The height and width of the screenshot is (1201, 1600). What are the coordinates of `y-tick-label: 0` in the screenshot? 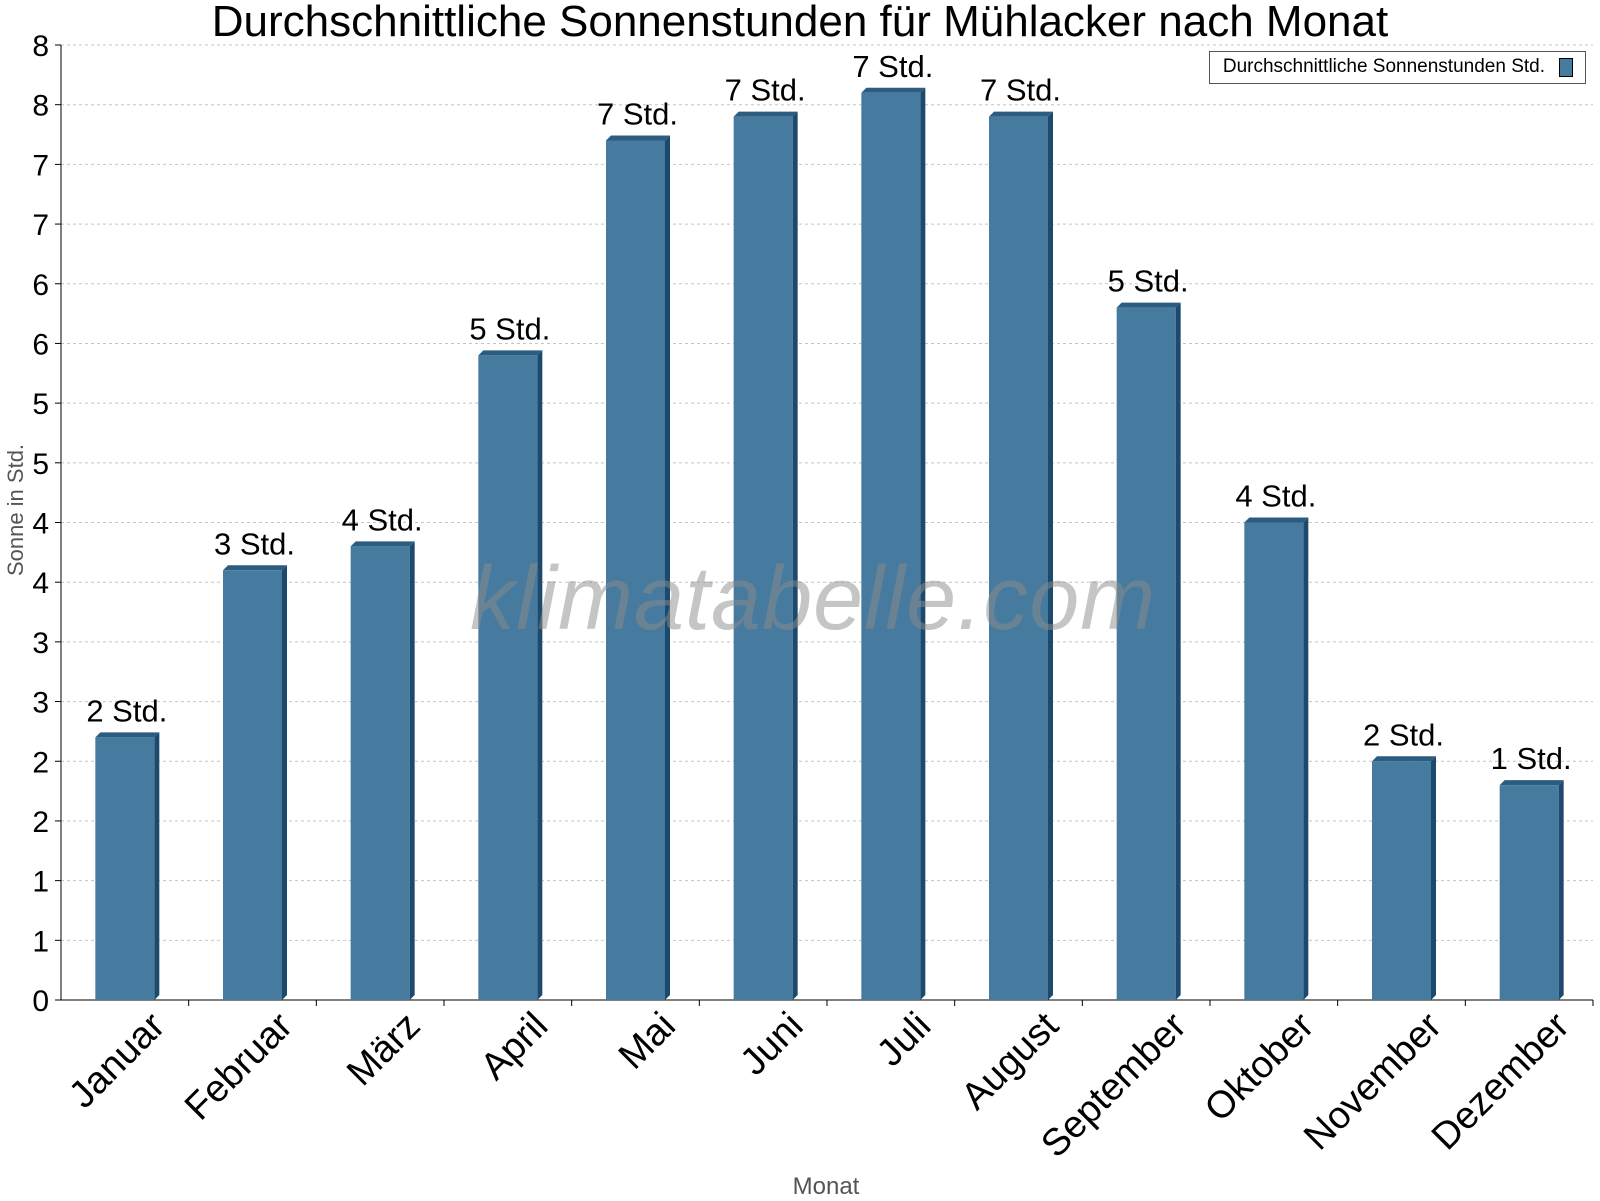 It's located at (40, 1001).